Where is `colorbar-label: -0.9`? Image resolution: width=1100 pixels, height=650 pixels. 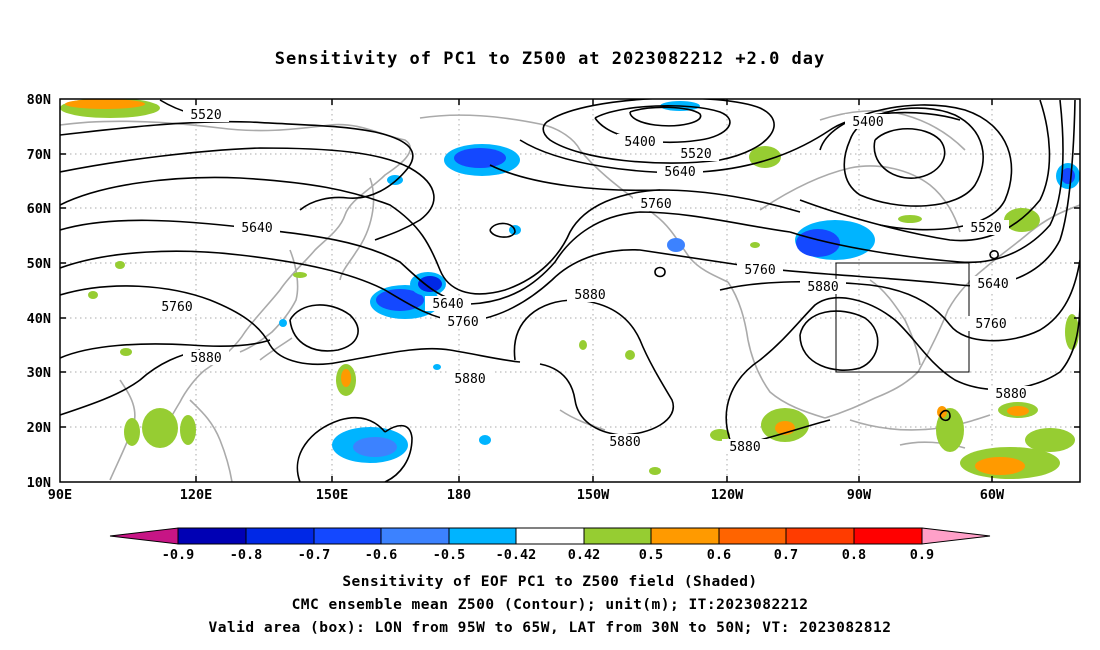
colorbar-label: -0.9 is located at coordinates (178, 555).